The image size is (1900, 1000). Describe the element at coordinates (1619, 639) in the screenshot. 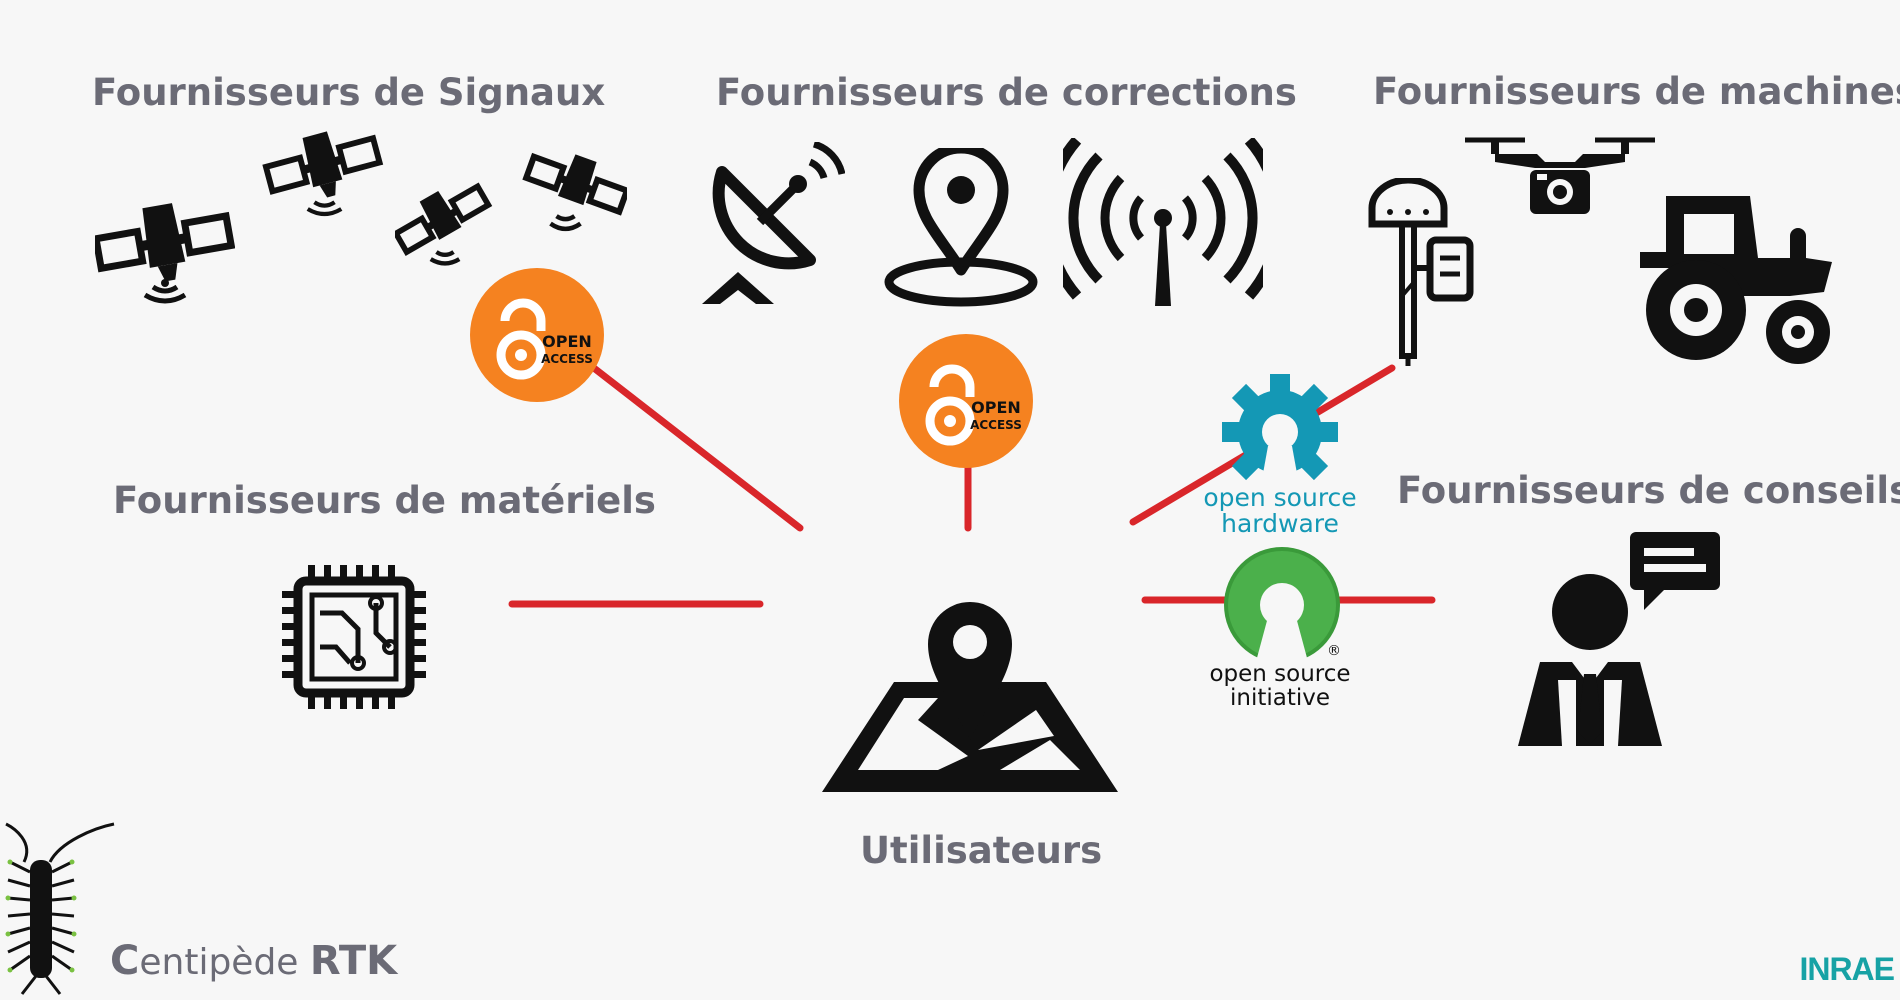

I see `consultant-icon` at that location.